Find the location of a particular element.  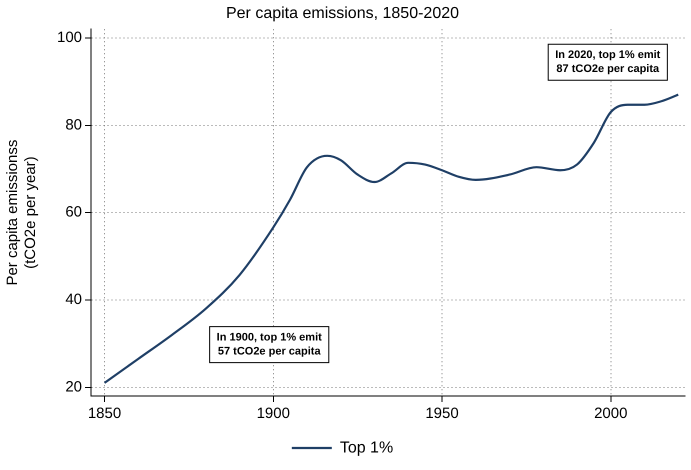

x-tick-label: 1950 is located at coordinates (442, 413).